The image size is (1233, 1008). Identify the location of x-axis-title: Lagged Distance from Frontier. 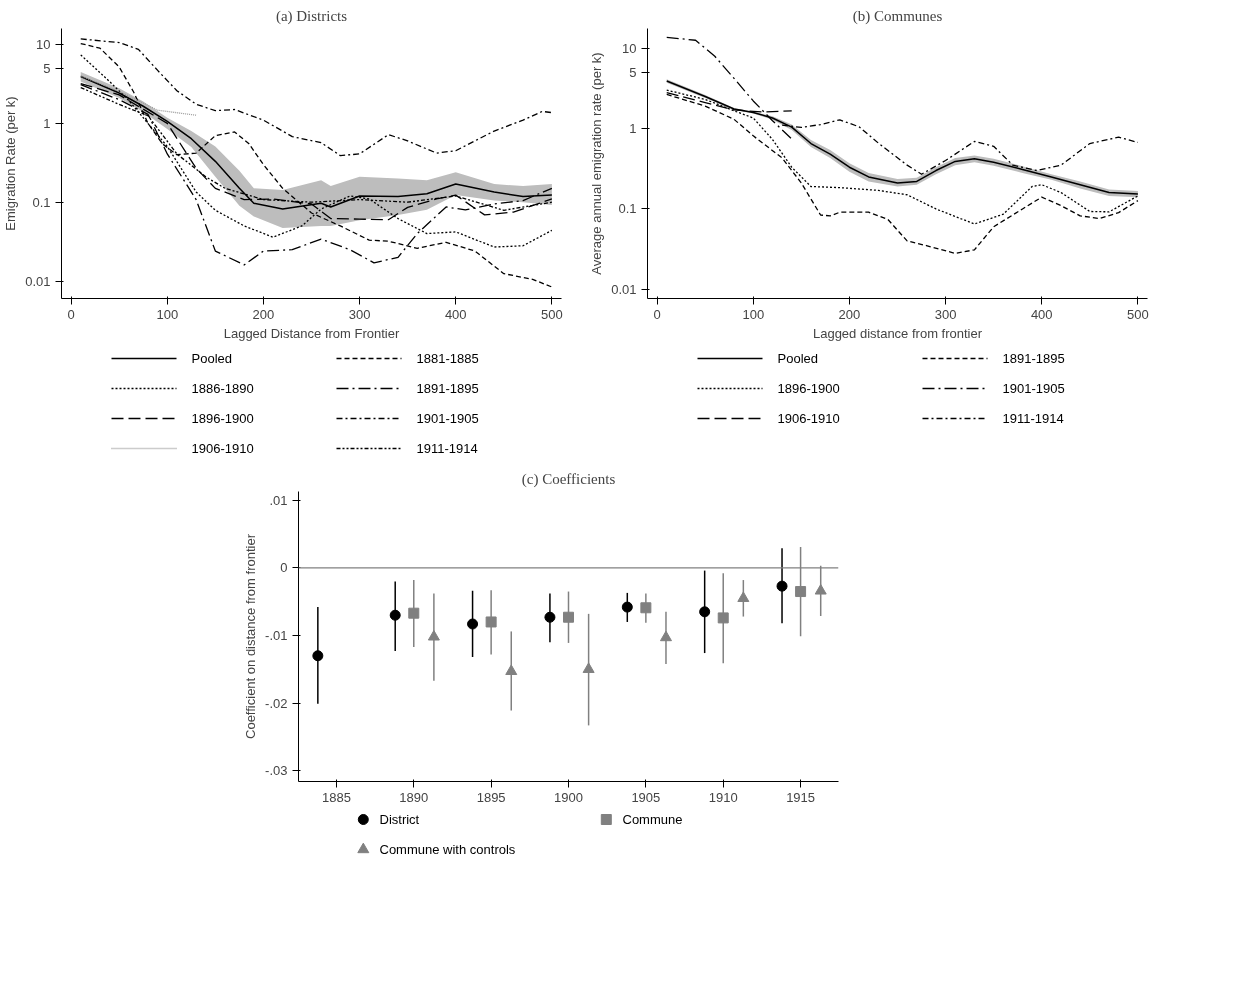
(311, 333).